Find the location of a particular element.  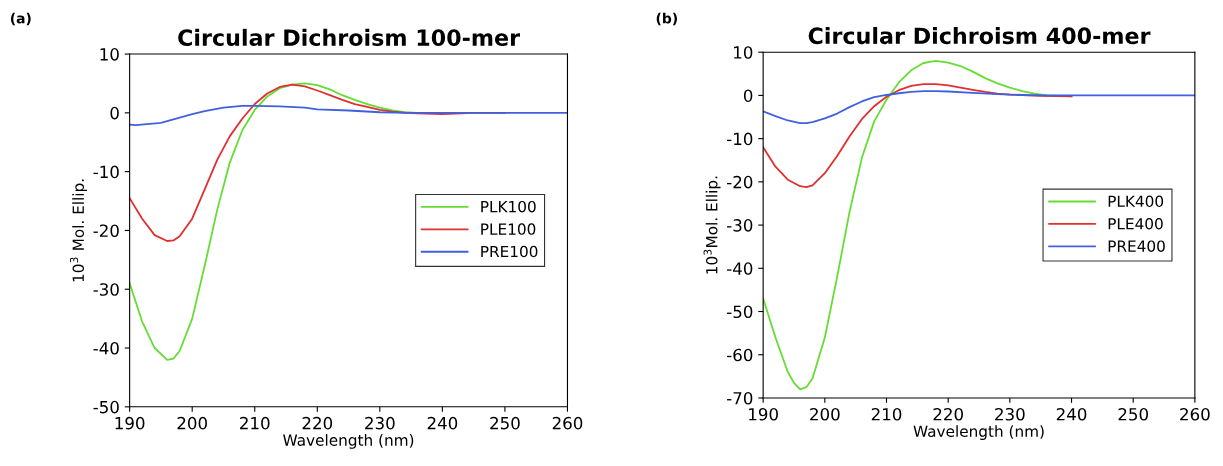

chart-title: Circular Dichroism 100-mer is located at coordinates (349, 37).